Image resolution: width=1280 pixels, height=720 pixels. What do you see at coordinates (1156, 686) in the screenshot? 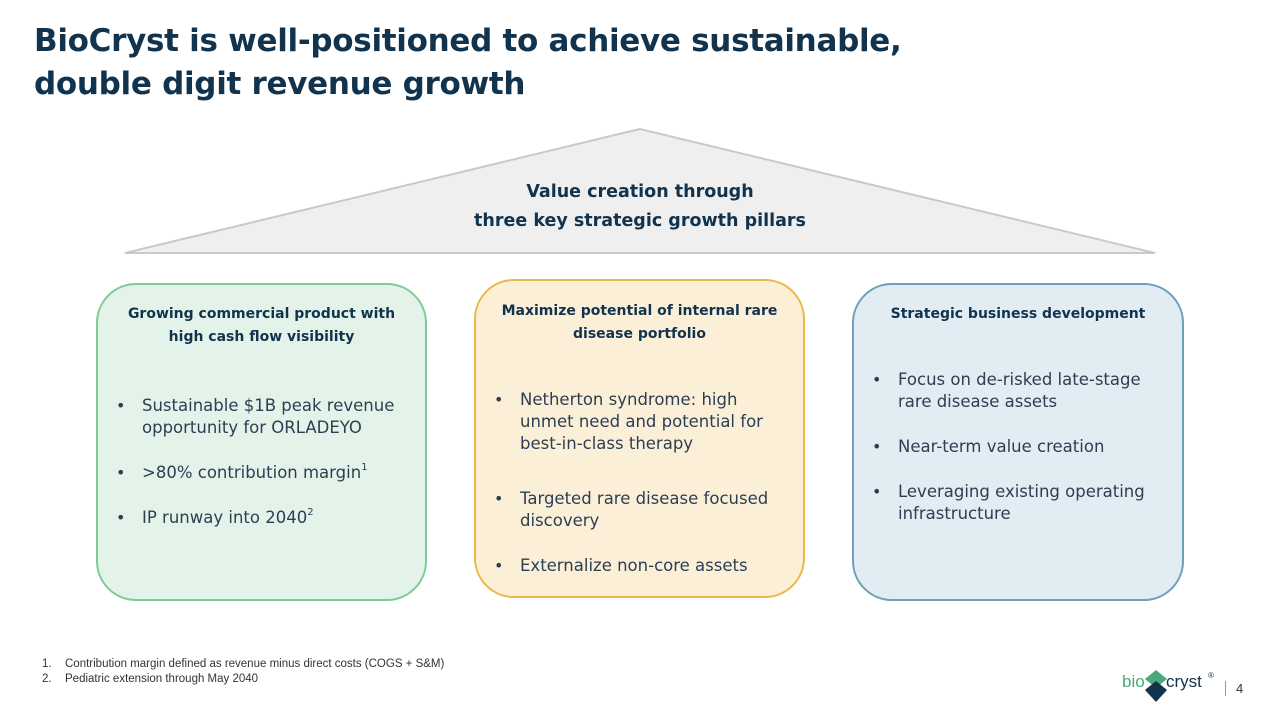
I see `logo-diamond-icon` at bounding box center [1156, 686].